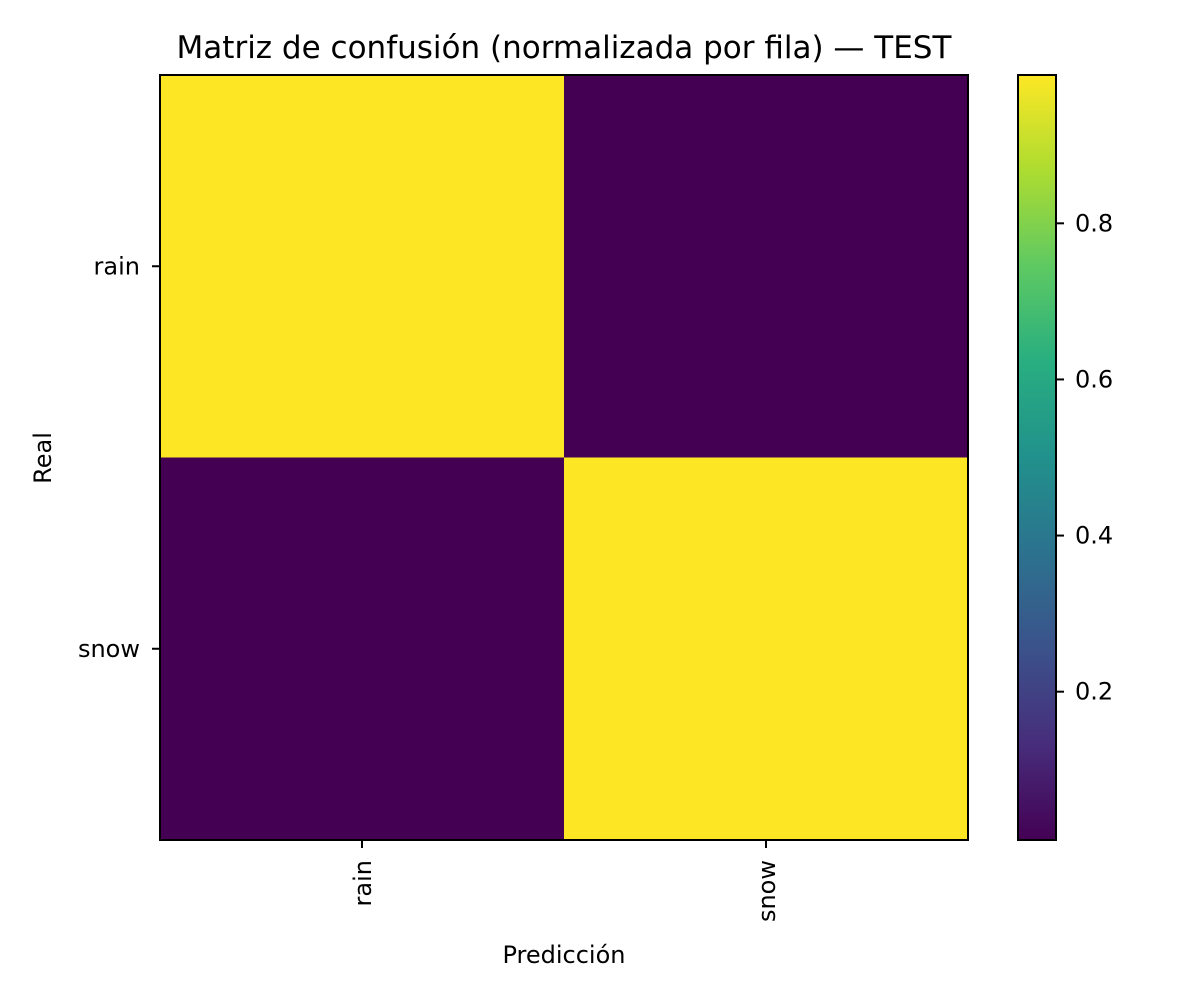  What do you see at coordinates (1037, 457) in the screenshot?
I see `colorbar` at bounding box center [1037, 457].